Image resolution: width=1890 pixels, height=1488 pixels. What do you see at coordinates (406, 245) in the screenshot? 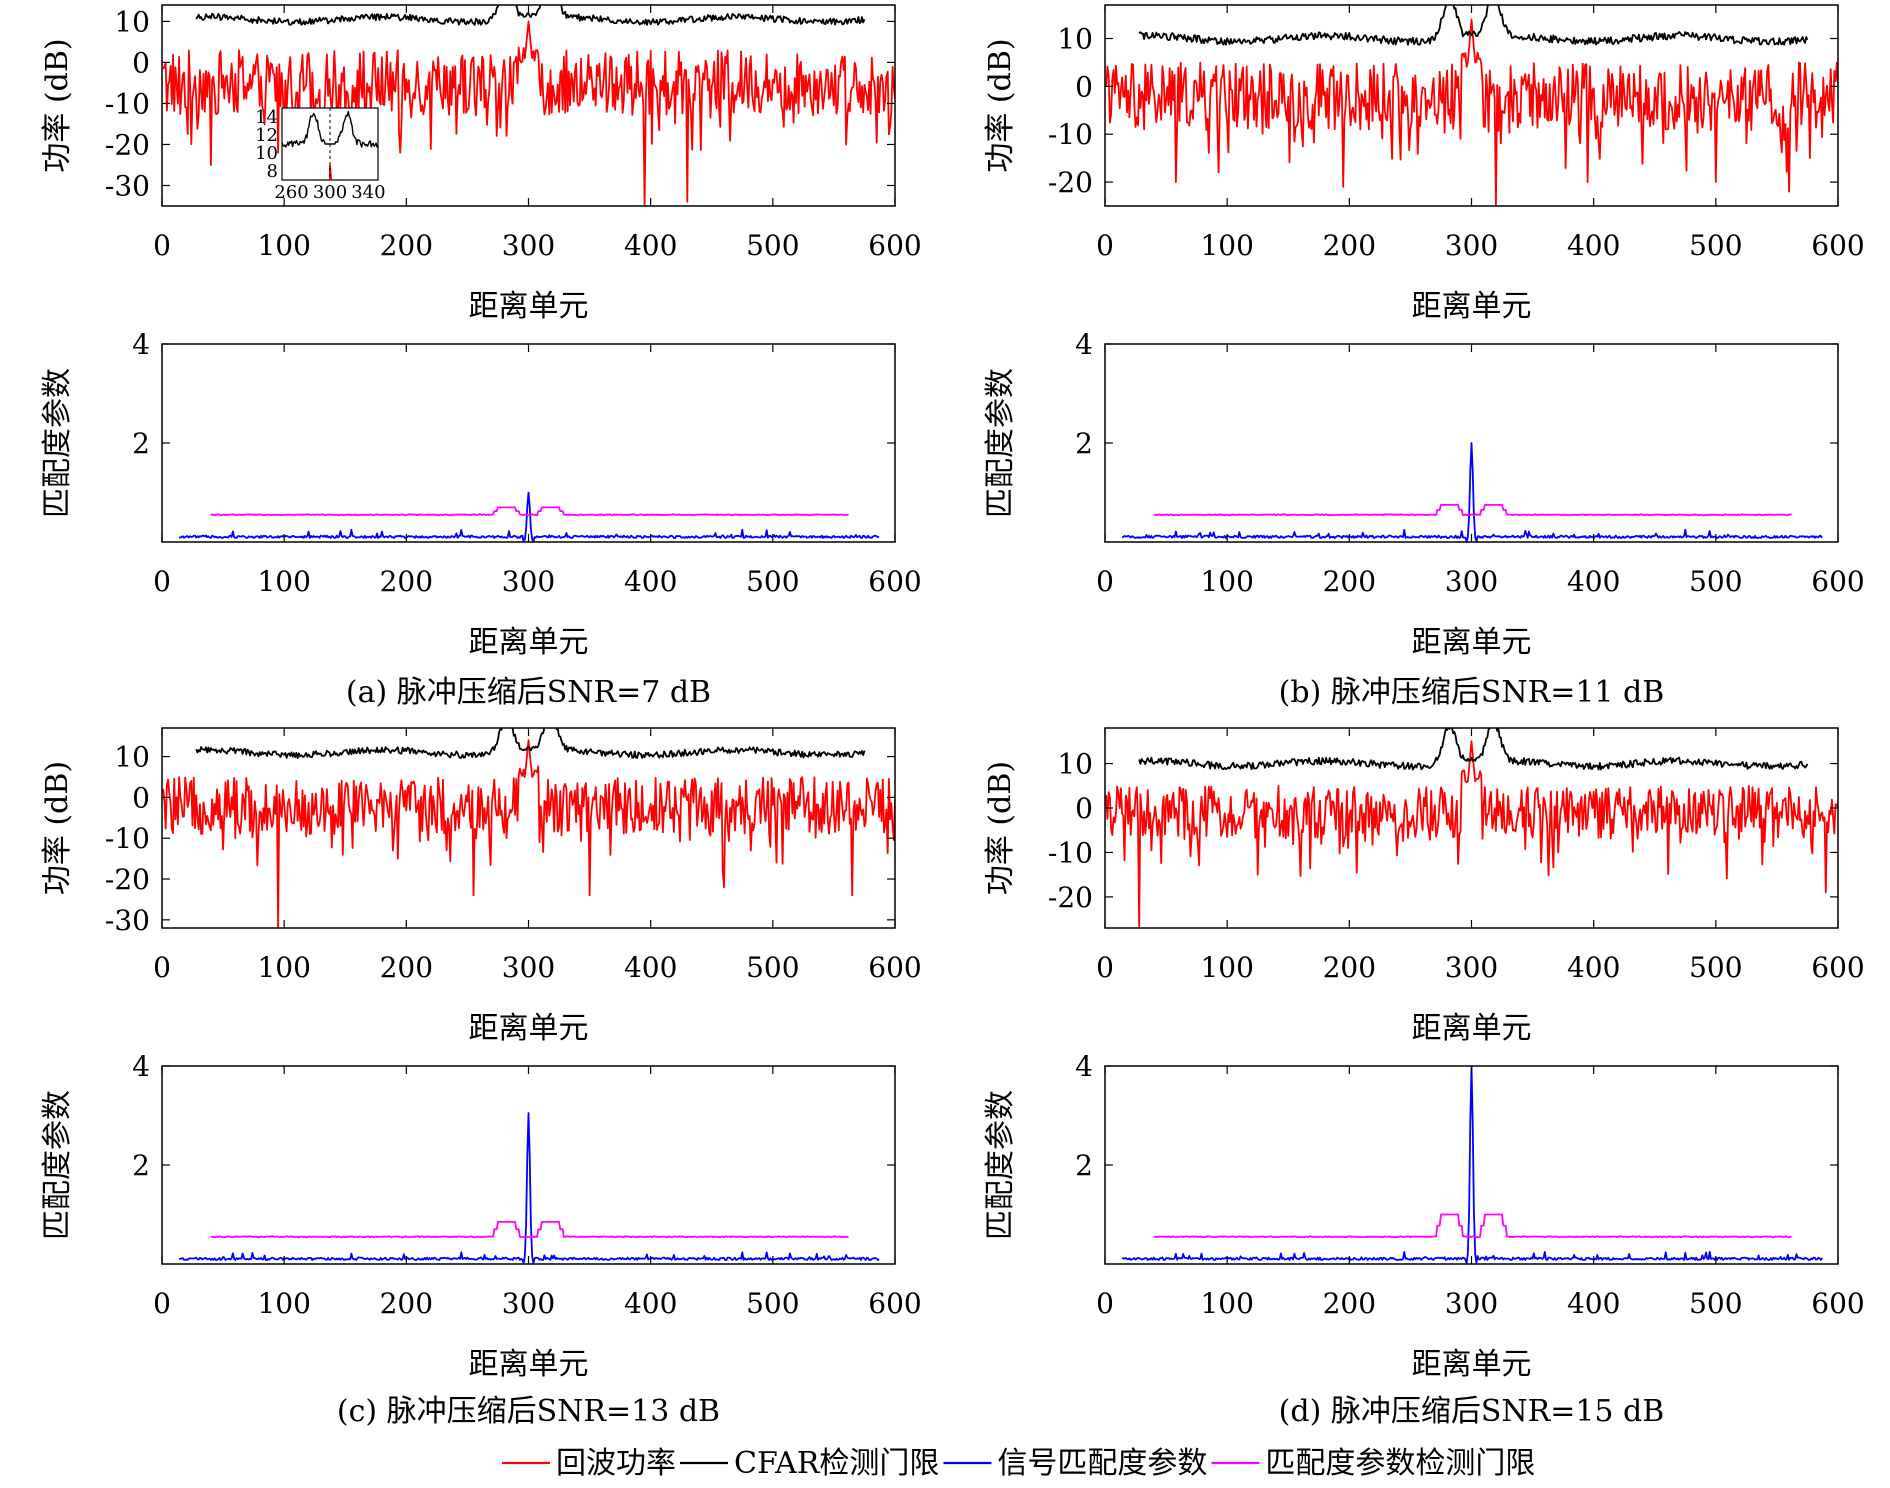
I see `power-a-xtick-label: 200` at bounding box center [406, 245].